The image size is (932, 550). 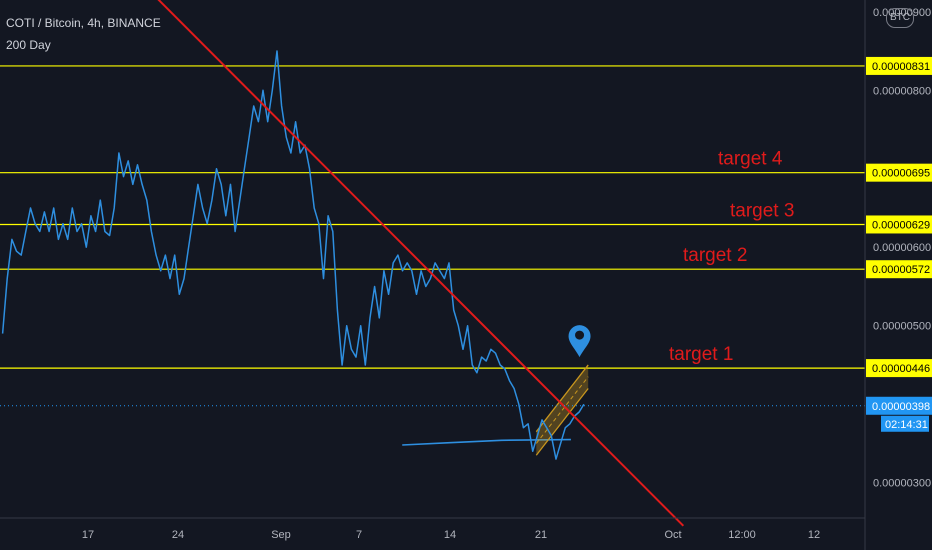 I want to click on annotation-target-1: target 1, so click(x=701, y=354).